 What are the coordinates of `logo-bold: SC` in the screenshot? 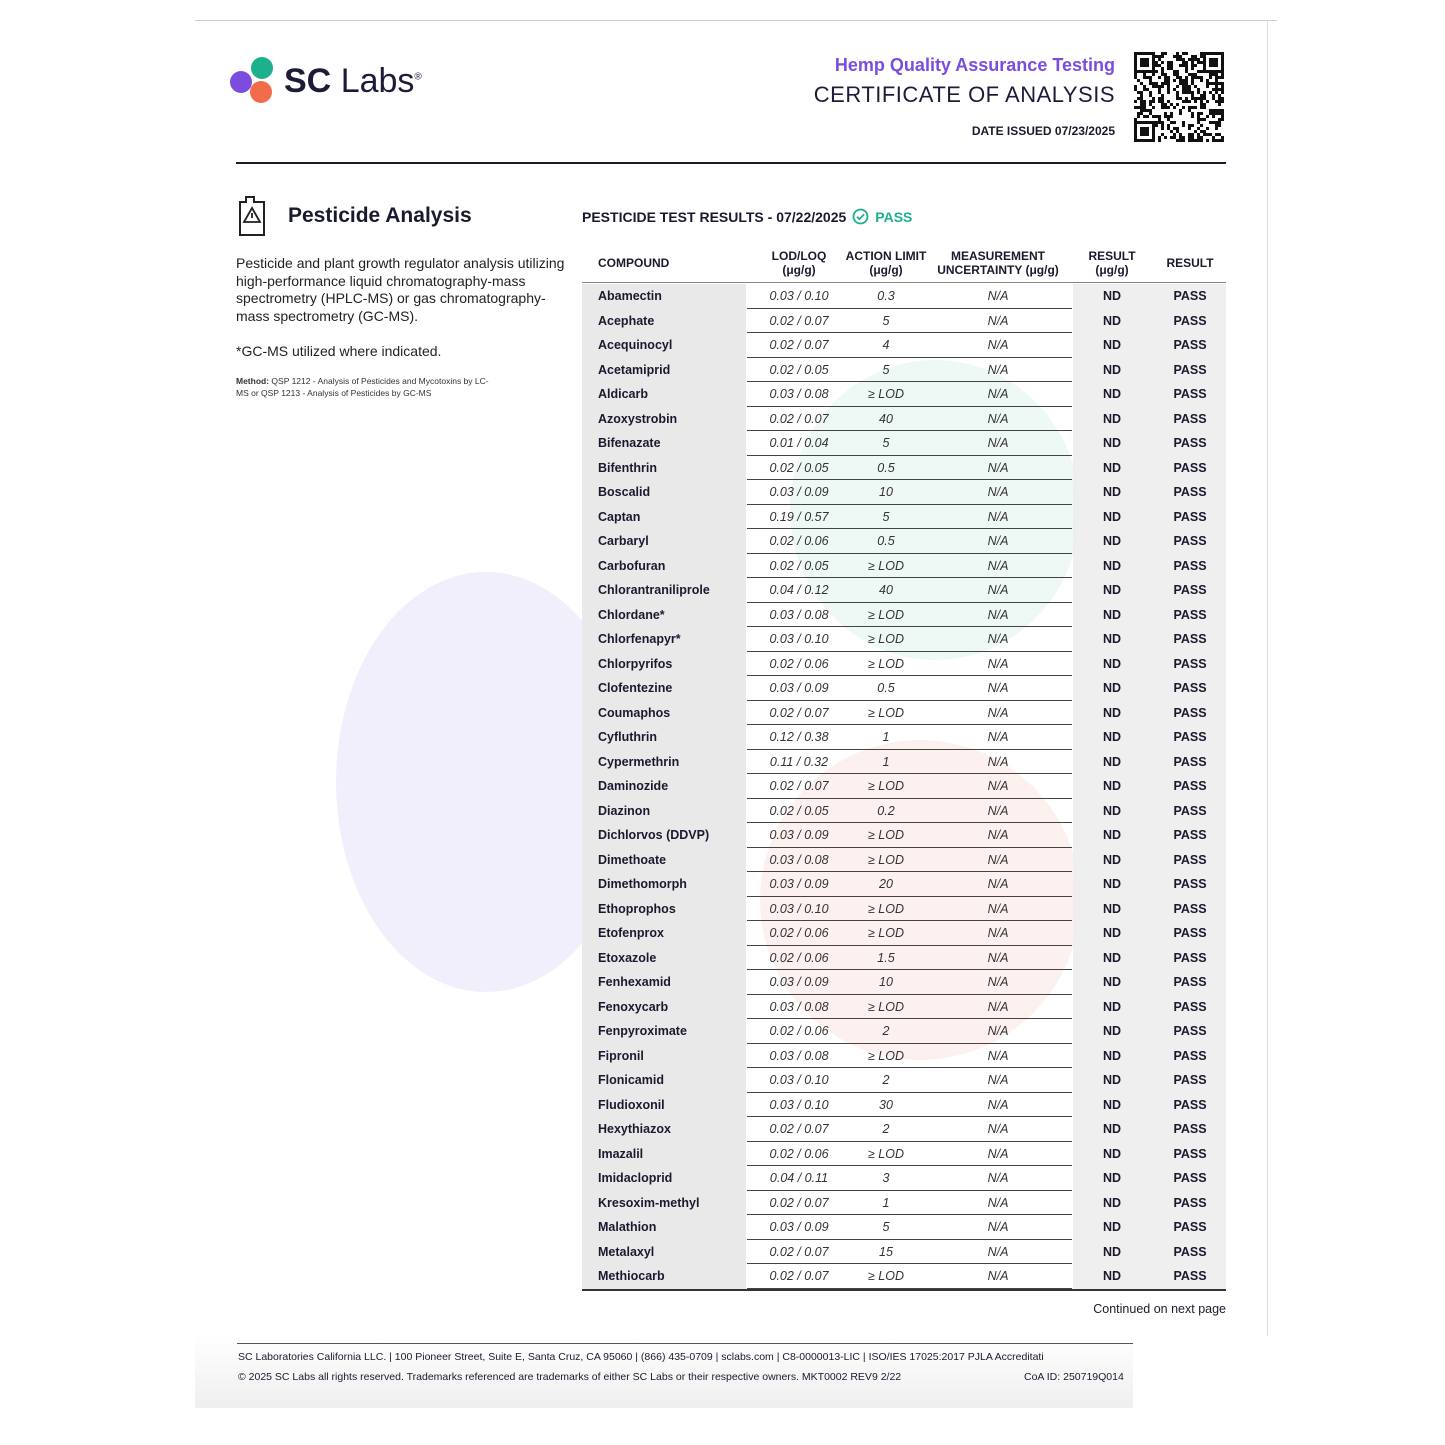 It's located at (308, 81).